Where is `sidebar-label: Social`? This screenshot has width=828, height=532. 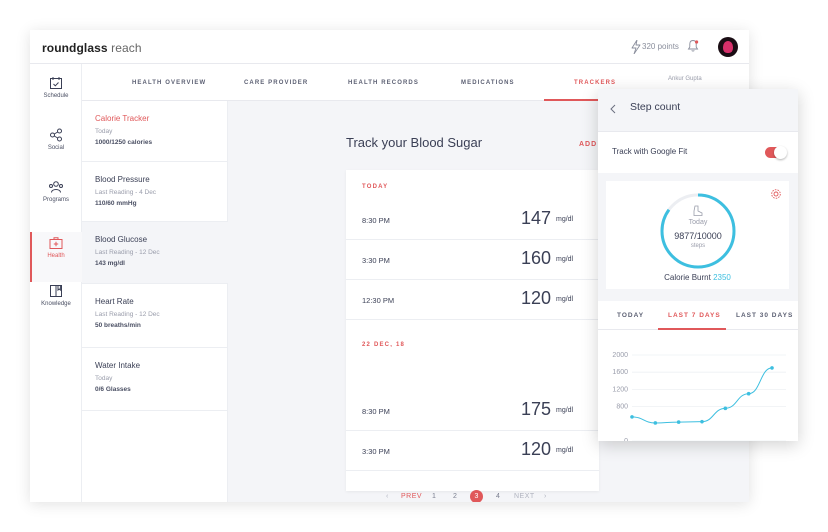 sidebar-label: Social is located at coordinates (56, 148).